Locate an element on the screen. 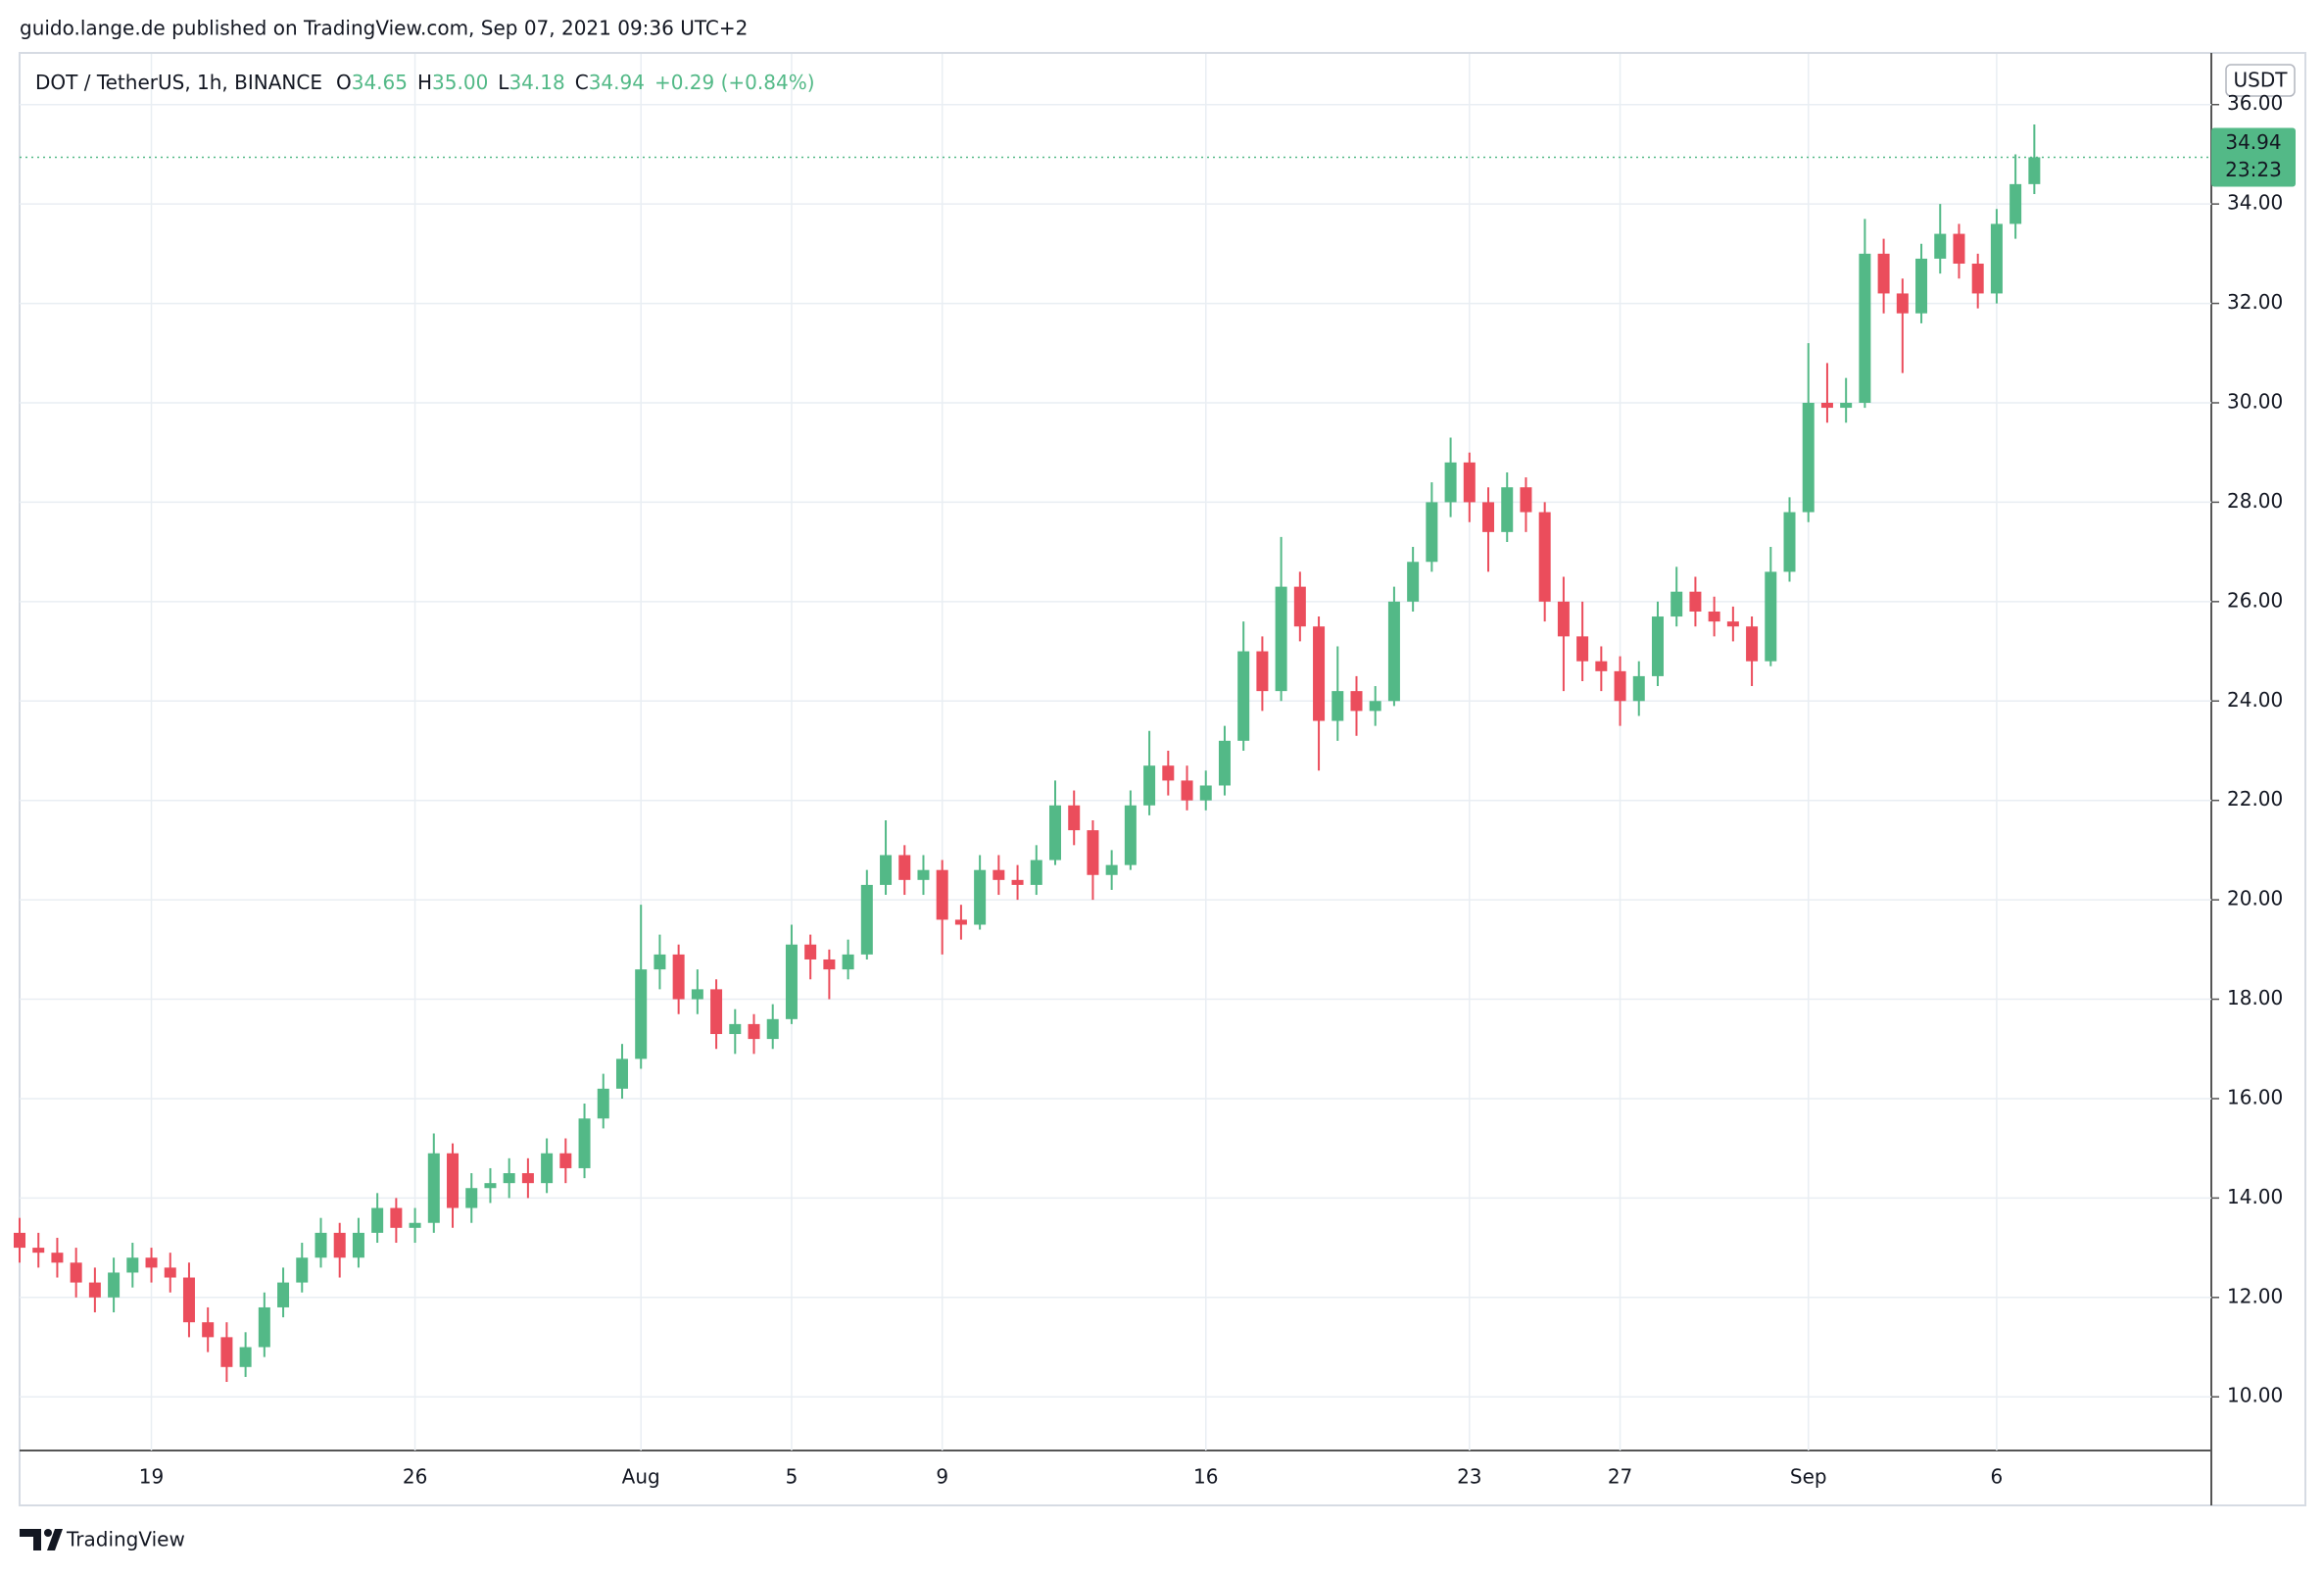  countdown: 23:23 is located at coordinates (2253, 169).